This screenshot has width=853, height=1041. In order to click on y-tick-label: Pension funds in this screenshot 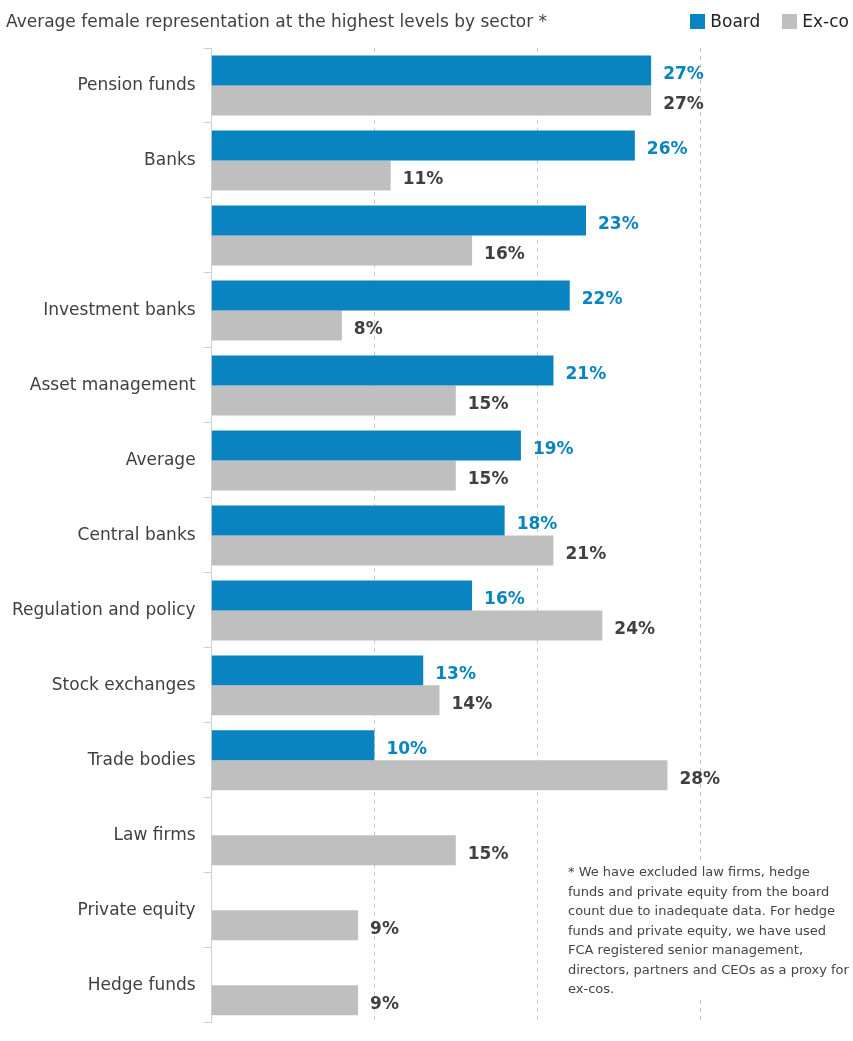, I will do `click(136, 83)`.